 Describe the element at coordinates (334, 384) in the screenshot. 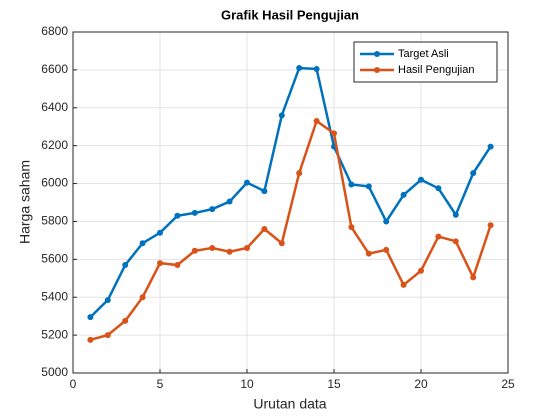

I see `x-tick-label: 15` at that location.